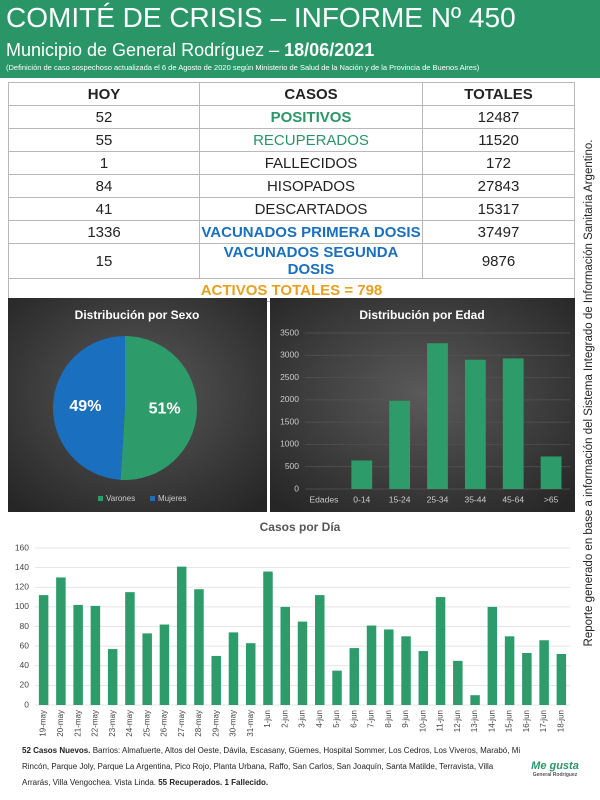 This screenshot has width=600, height=800. I want to click on x-tick-label: 19-may, so click(43, 723).